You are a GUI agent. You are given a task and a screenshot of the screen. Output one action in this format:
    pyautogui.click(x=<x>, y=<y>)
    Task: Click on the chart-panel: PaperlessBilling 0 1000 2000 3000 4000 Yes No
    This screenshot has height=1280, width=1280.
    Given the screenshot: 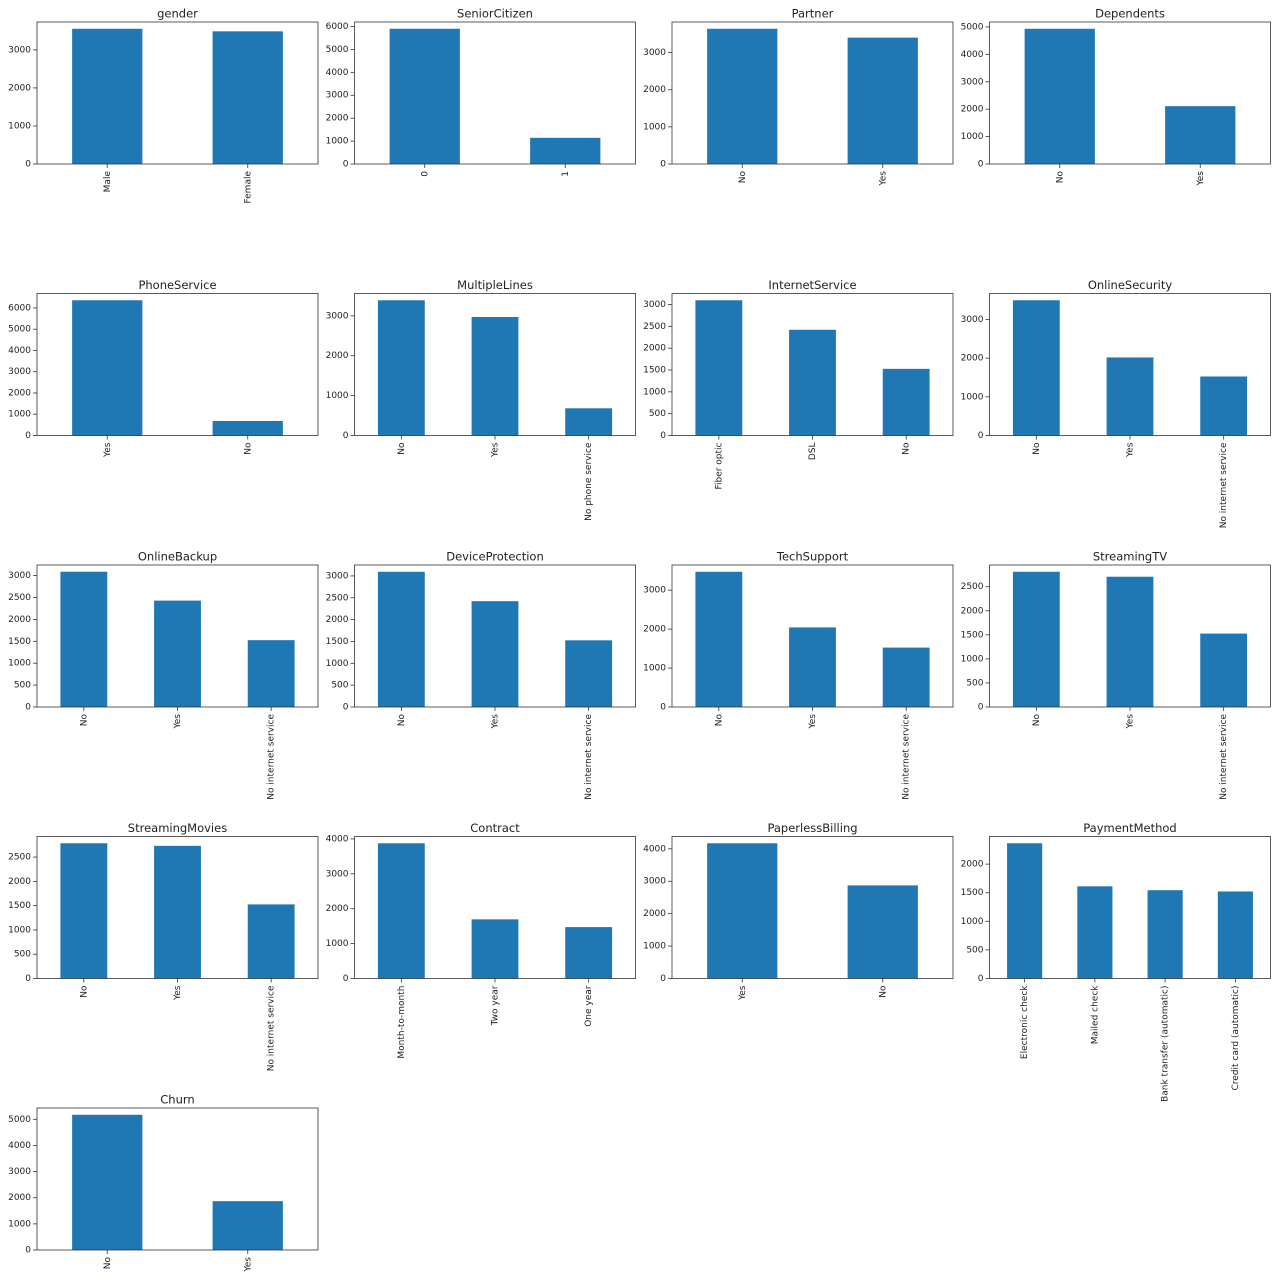 What is the action you would take?
    pyautogui.click(x=798, y=911)
    